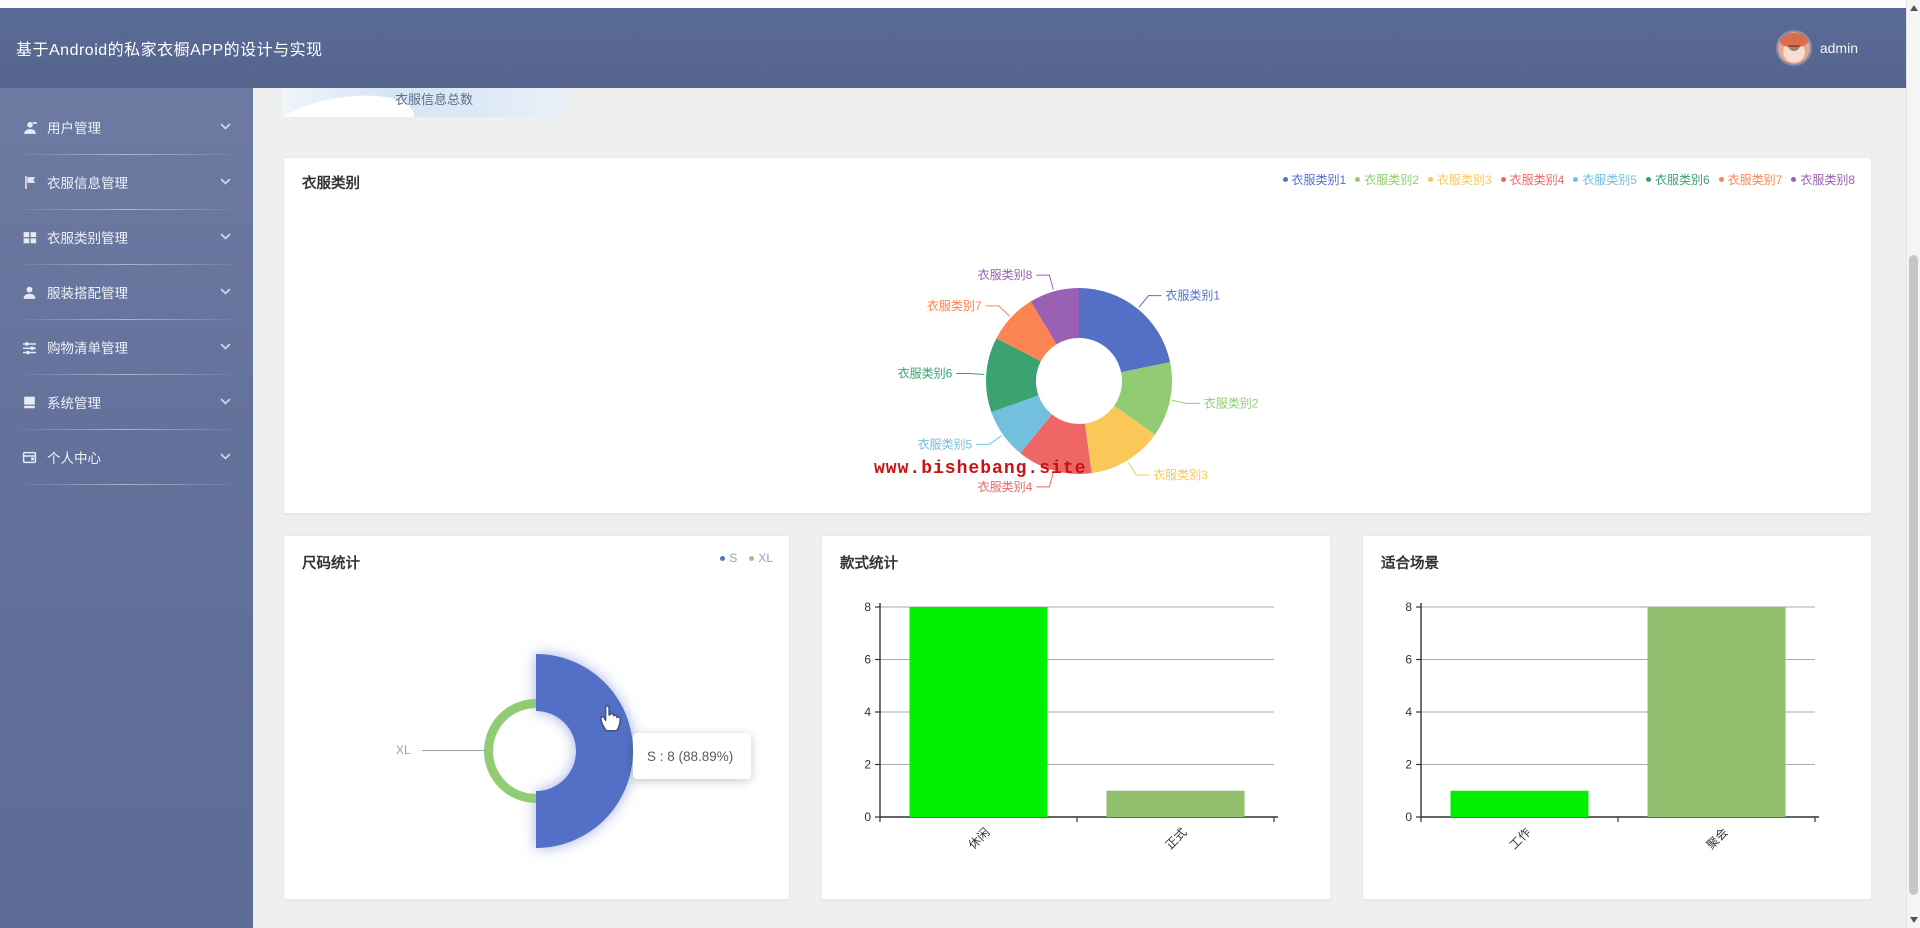  I want to click on legend-item: 衣服类别8, so click(1823, 179).